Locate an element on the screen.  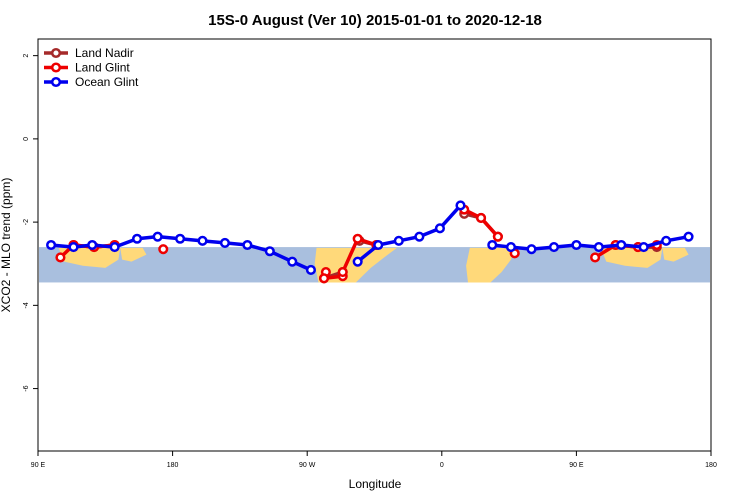
land-mass-australia-east is located at coordinates (133, 254).